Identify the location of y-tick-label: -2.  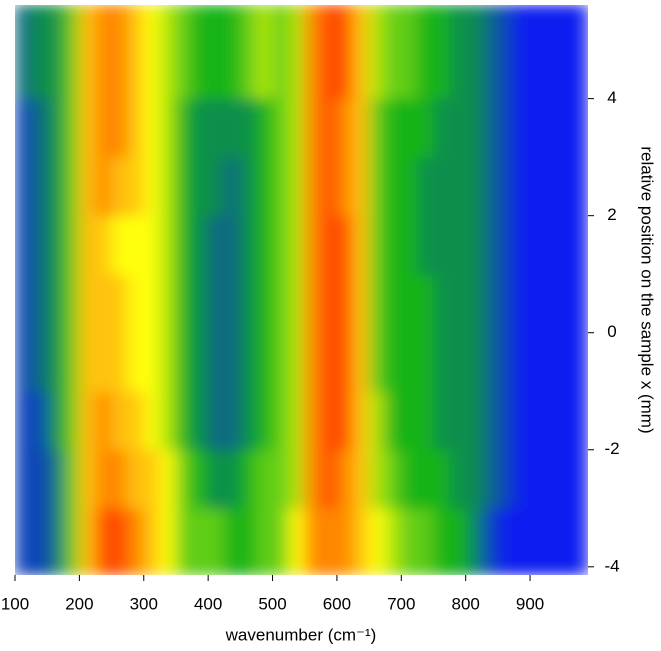
(611, 448).